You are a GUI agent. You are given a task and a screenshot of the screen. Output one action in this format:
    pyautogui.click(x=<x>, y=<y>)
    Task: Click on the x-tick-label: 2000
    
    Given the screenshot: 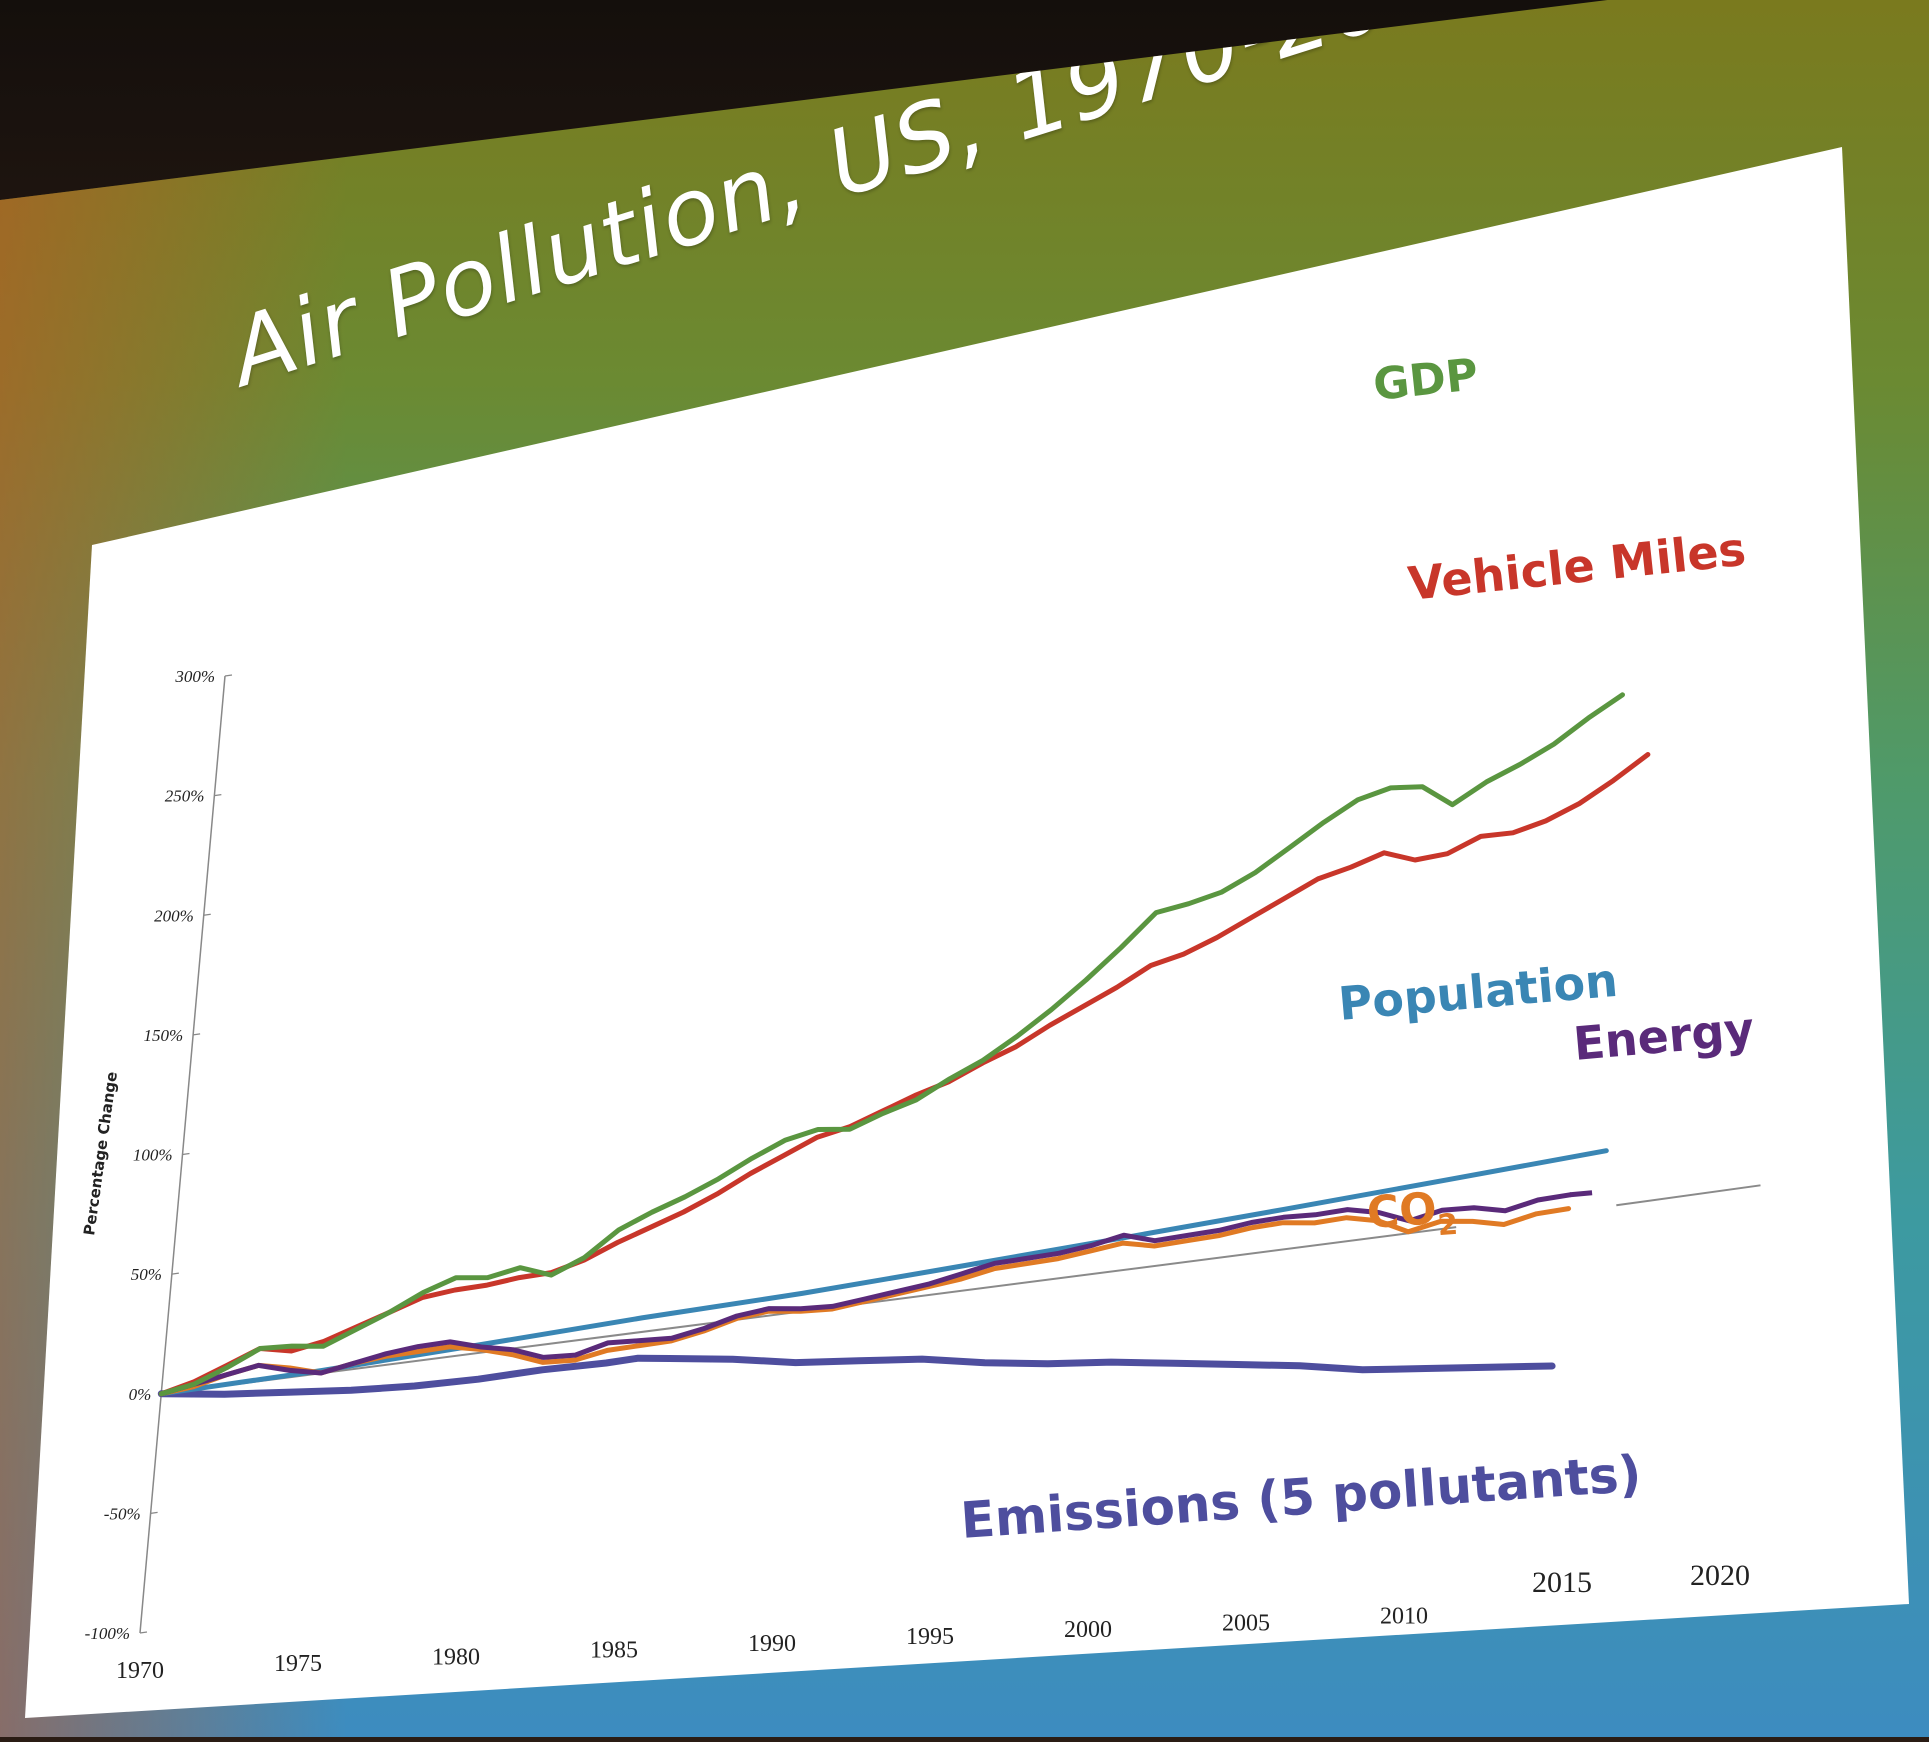 What is the action you would take?
    pyautogui.click(x=1088, y=1630)
    